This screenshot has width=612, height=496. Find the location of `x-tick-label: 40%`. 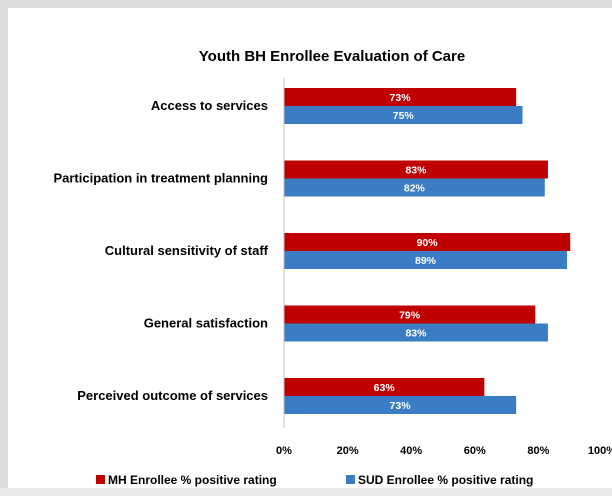

x-tick-label: 40% is located at coordinates (411, 451).